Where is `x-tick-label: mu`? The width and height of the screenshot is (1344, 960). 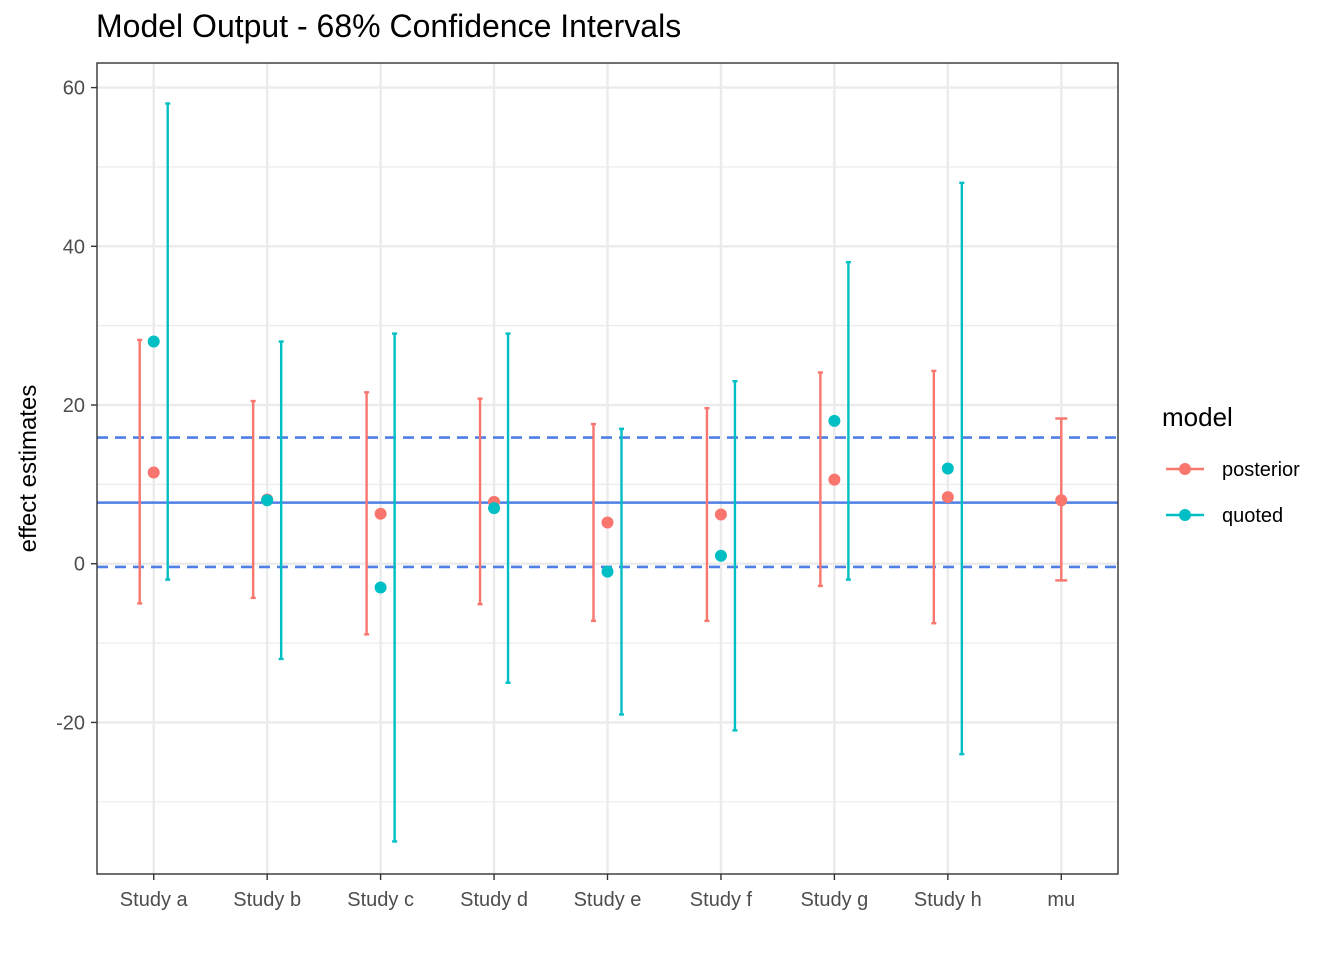
x-tick-label: mu is located at coordinates (1061, 900).